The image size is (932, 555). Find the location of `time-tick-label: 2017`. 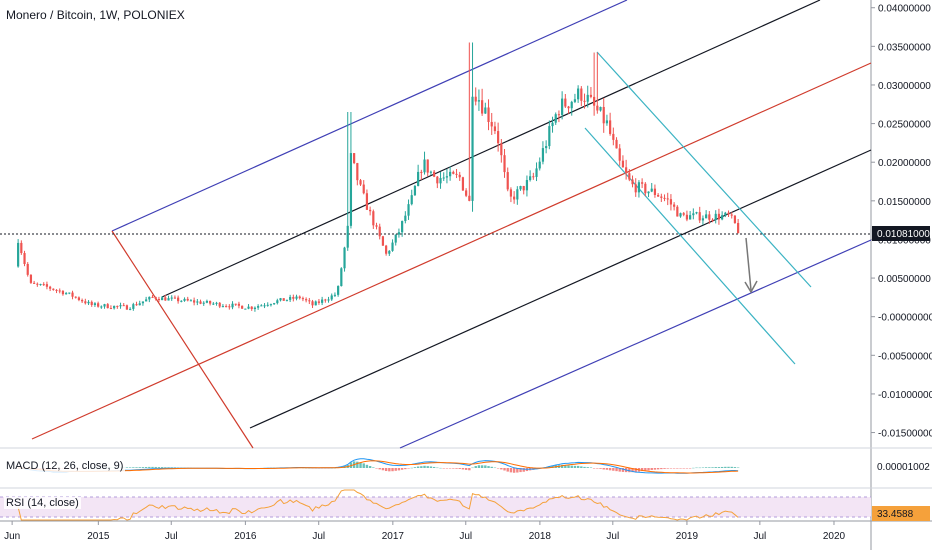

time-tick-label: 2017 is located at coordinates (393, 536).